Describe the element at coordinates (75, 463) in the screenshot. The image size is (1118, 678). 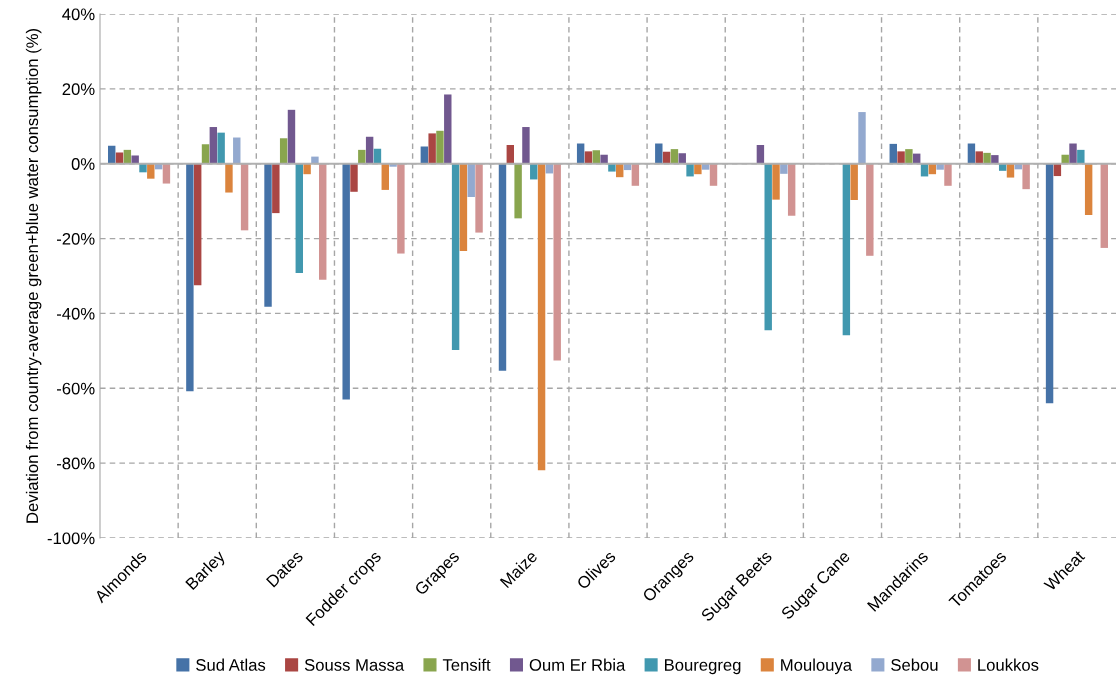
I see `y-tick-label: -80%` at that location.